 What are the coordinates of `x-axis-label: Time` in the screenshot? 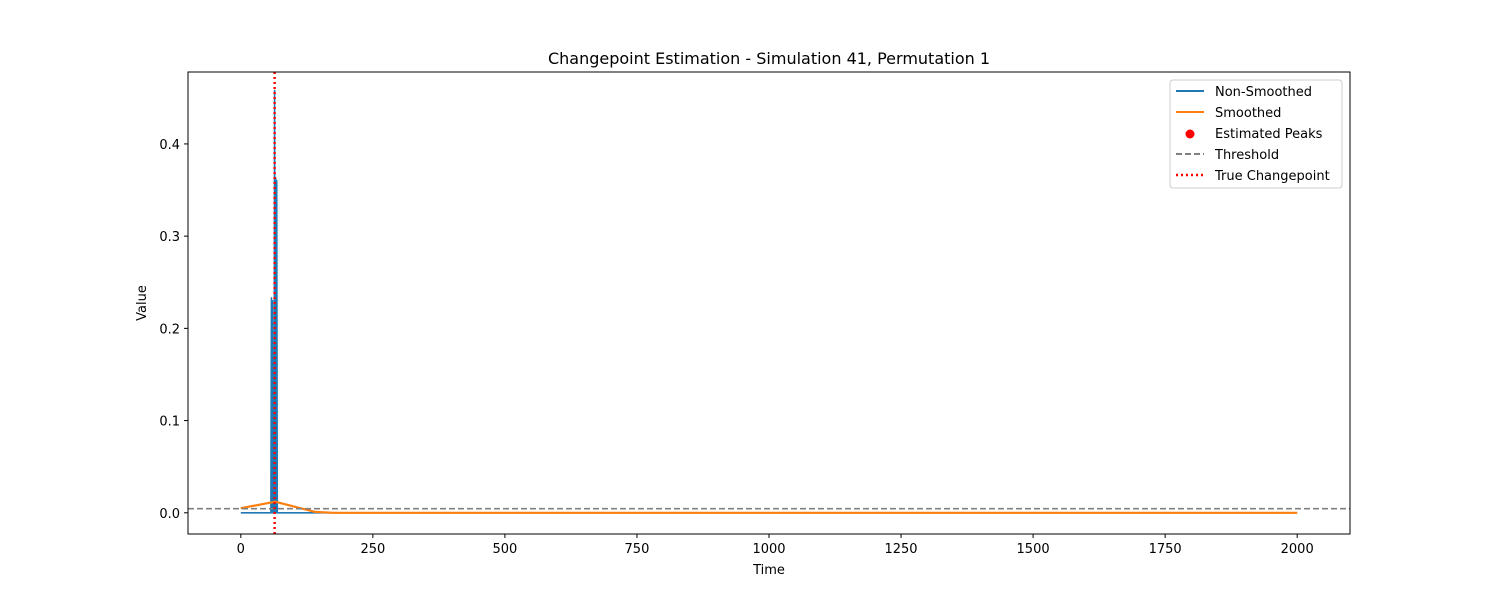 It's located at (768, 570).